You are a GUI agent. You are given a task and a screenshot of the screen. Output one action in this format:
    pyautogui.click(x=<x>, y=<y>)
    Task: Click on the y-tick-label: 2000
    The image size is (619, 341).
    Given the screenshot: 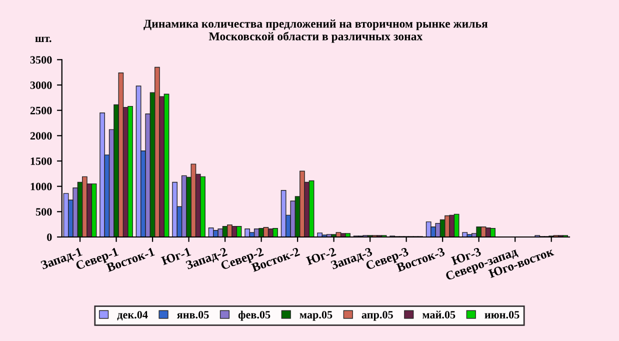 What is the action you would take?
    pyautogui.click(x=41, y=136)
    